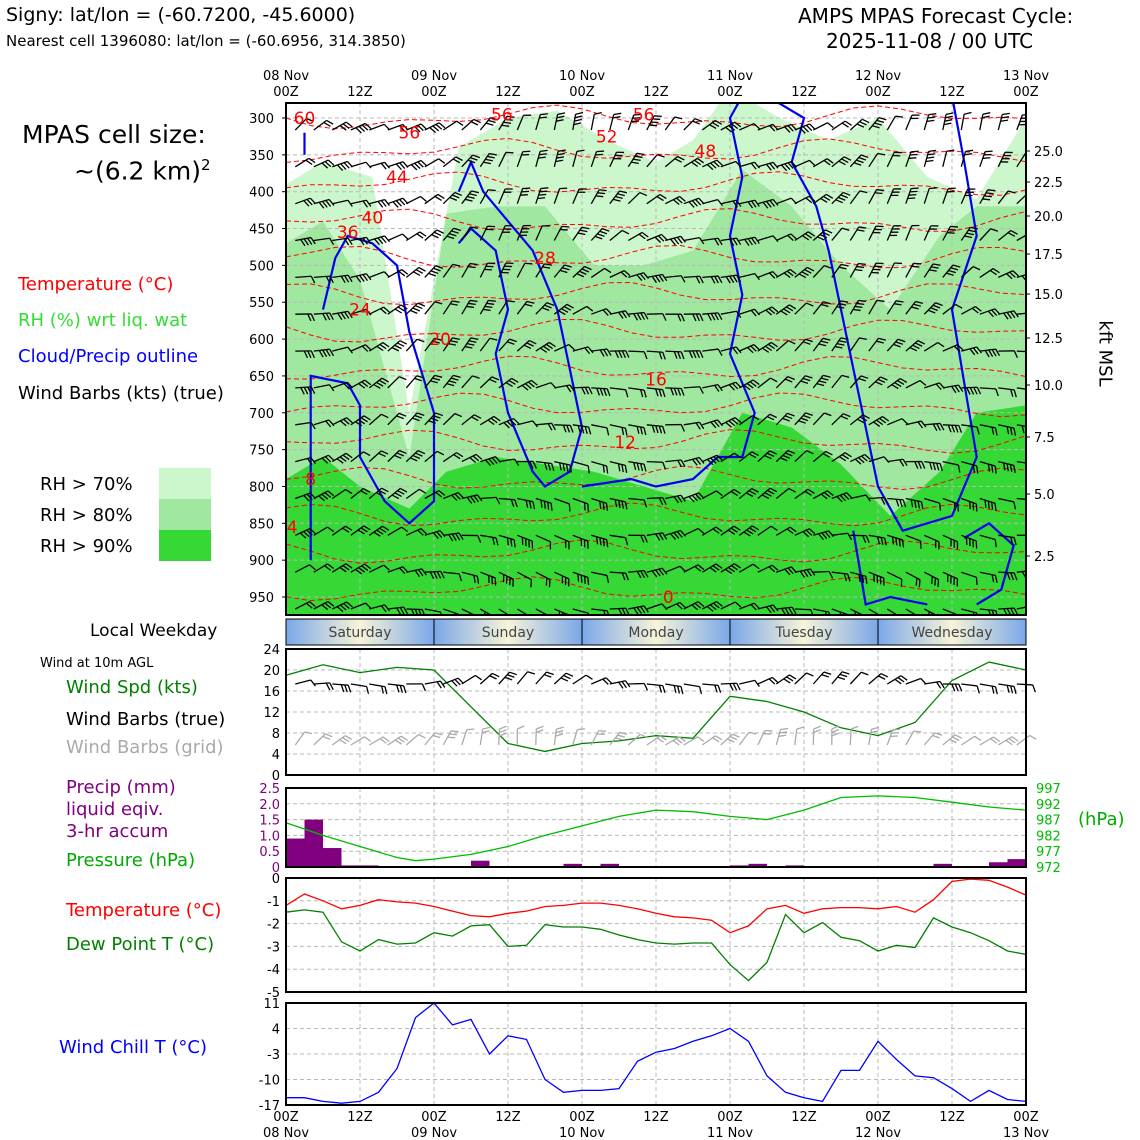 The height and width of the screenshot is (1140, 1140). I want to click on temperature-contour-label: 40, so click(373, 218).